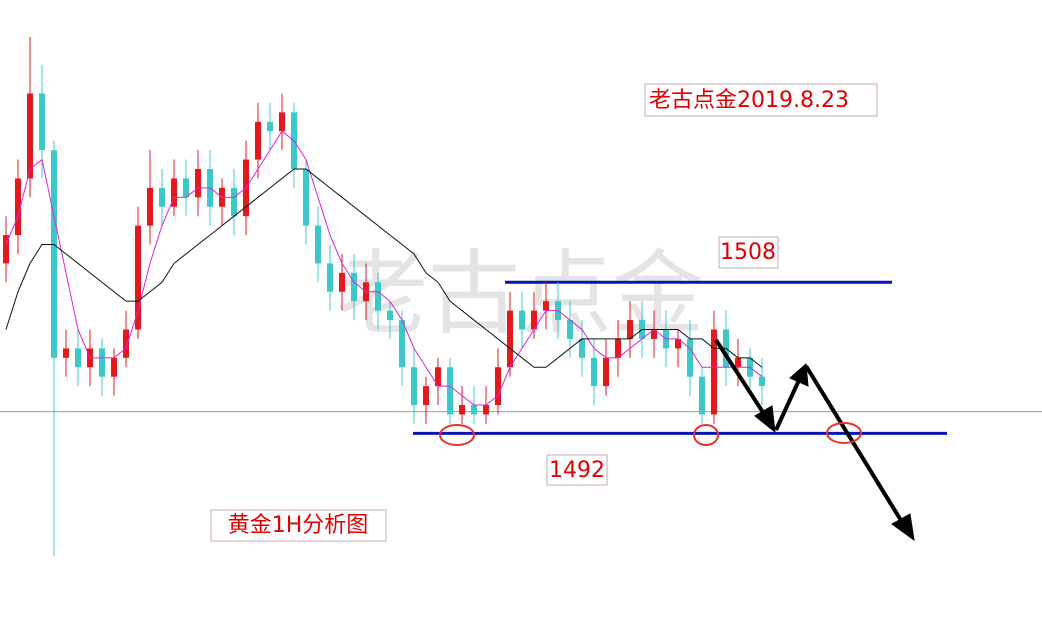  I want to click on arrows, so click(814, 440).